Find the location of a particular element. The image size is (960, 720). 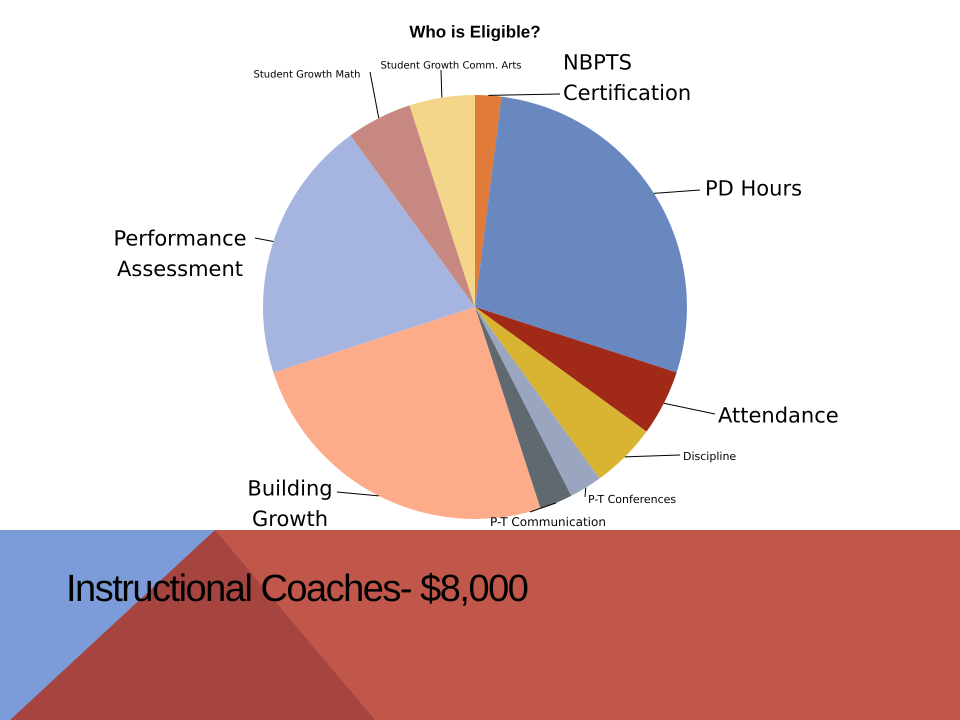

slice-label: Attendance is located at coordinates (778, 415).